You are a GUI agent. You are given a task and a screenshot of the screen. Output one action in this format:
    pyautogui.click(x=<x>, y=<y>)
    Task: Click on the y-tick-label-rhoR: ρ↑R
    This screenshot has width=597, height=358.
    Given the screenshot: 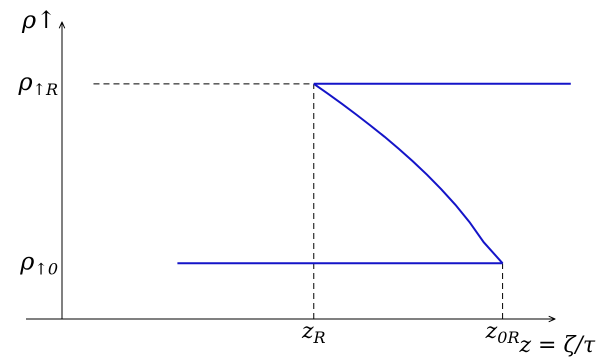 What is the action you would take?
    pyautogui.click(x=37, y=83)
    